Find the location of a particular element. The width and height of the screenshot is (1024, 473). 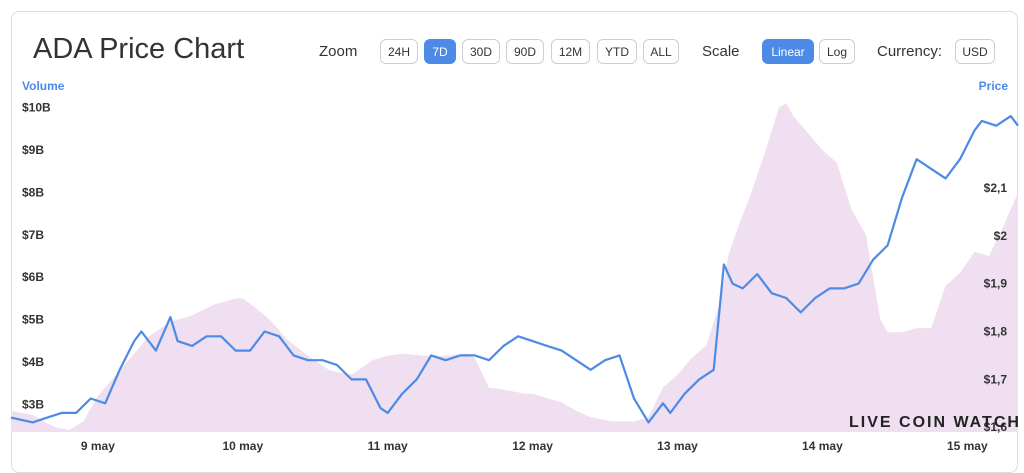

currency-select: USD is located at coordinates (975, 51).